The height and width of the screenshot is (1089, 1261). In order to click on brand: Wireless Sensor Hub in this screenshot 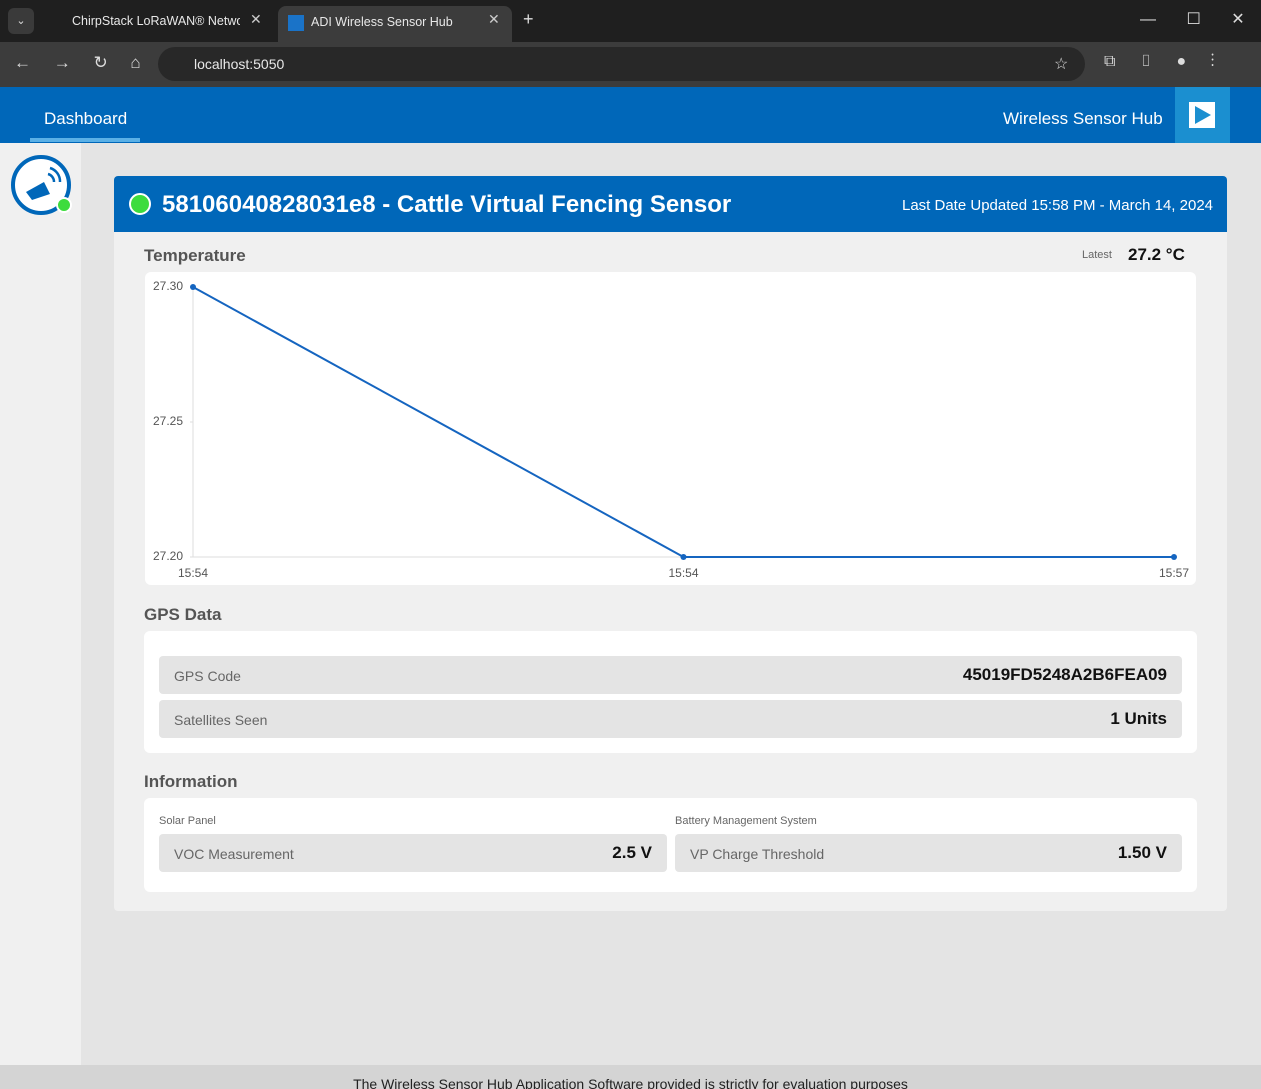, I will do `click(1083, 118)`.